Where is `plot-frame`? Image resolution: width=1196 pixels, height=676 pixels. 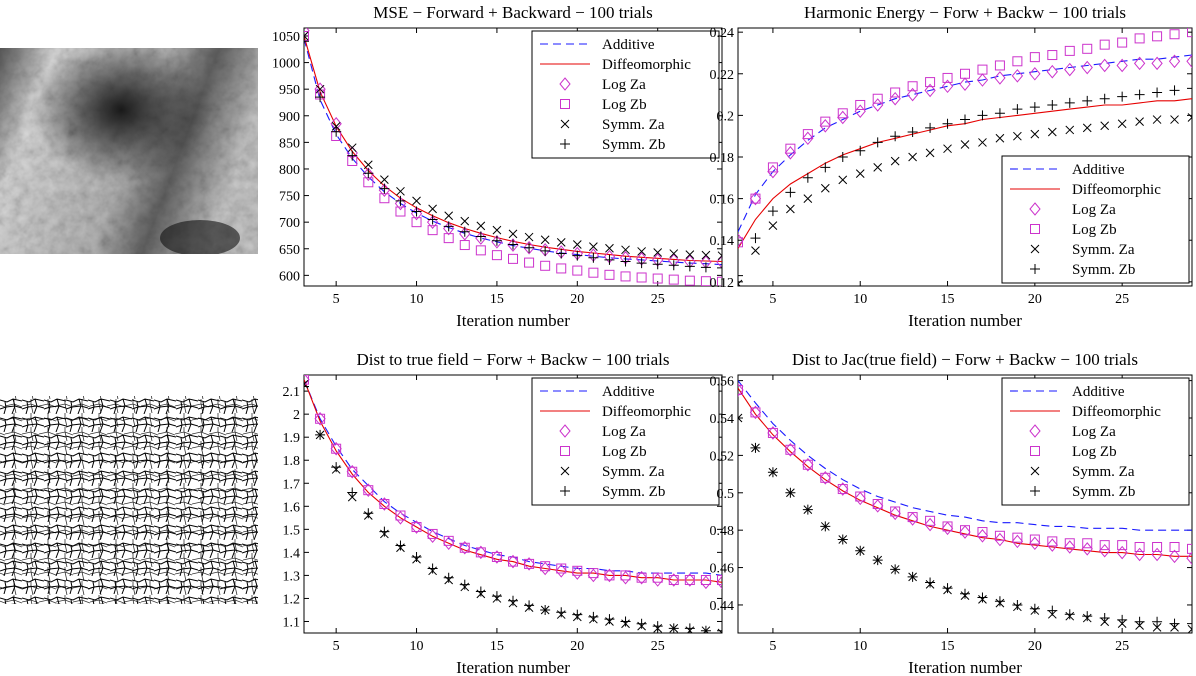 plot-frame is located at coordinates (965, 504).